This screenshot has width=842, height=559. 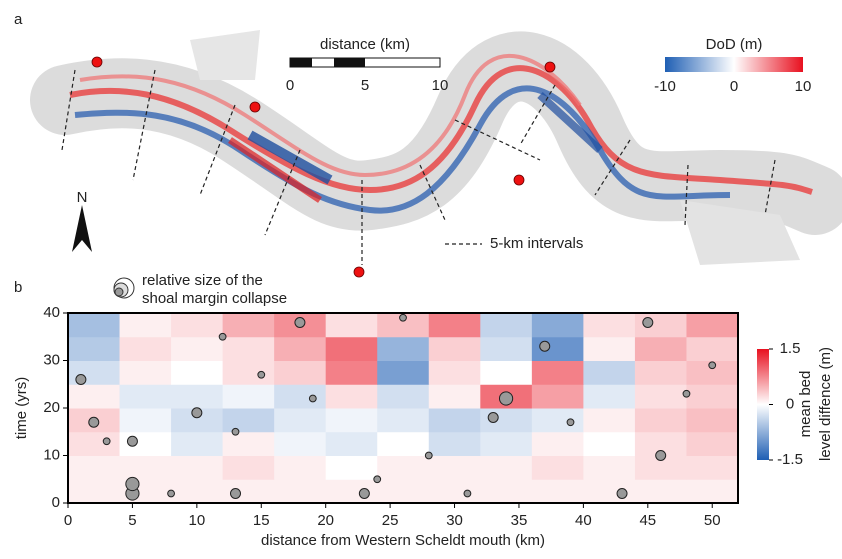 I want to click on y-tick-label: 20, so click(x=51, y=407).